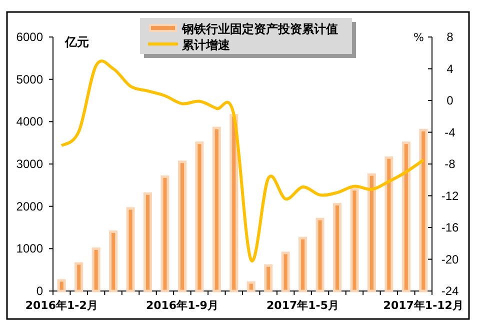  What do you see at coordinates (450, 227) in the screenshot?
I see `y2-tick-label: -16` at bounding box center [450, 227].